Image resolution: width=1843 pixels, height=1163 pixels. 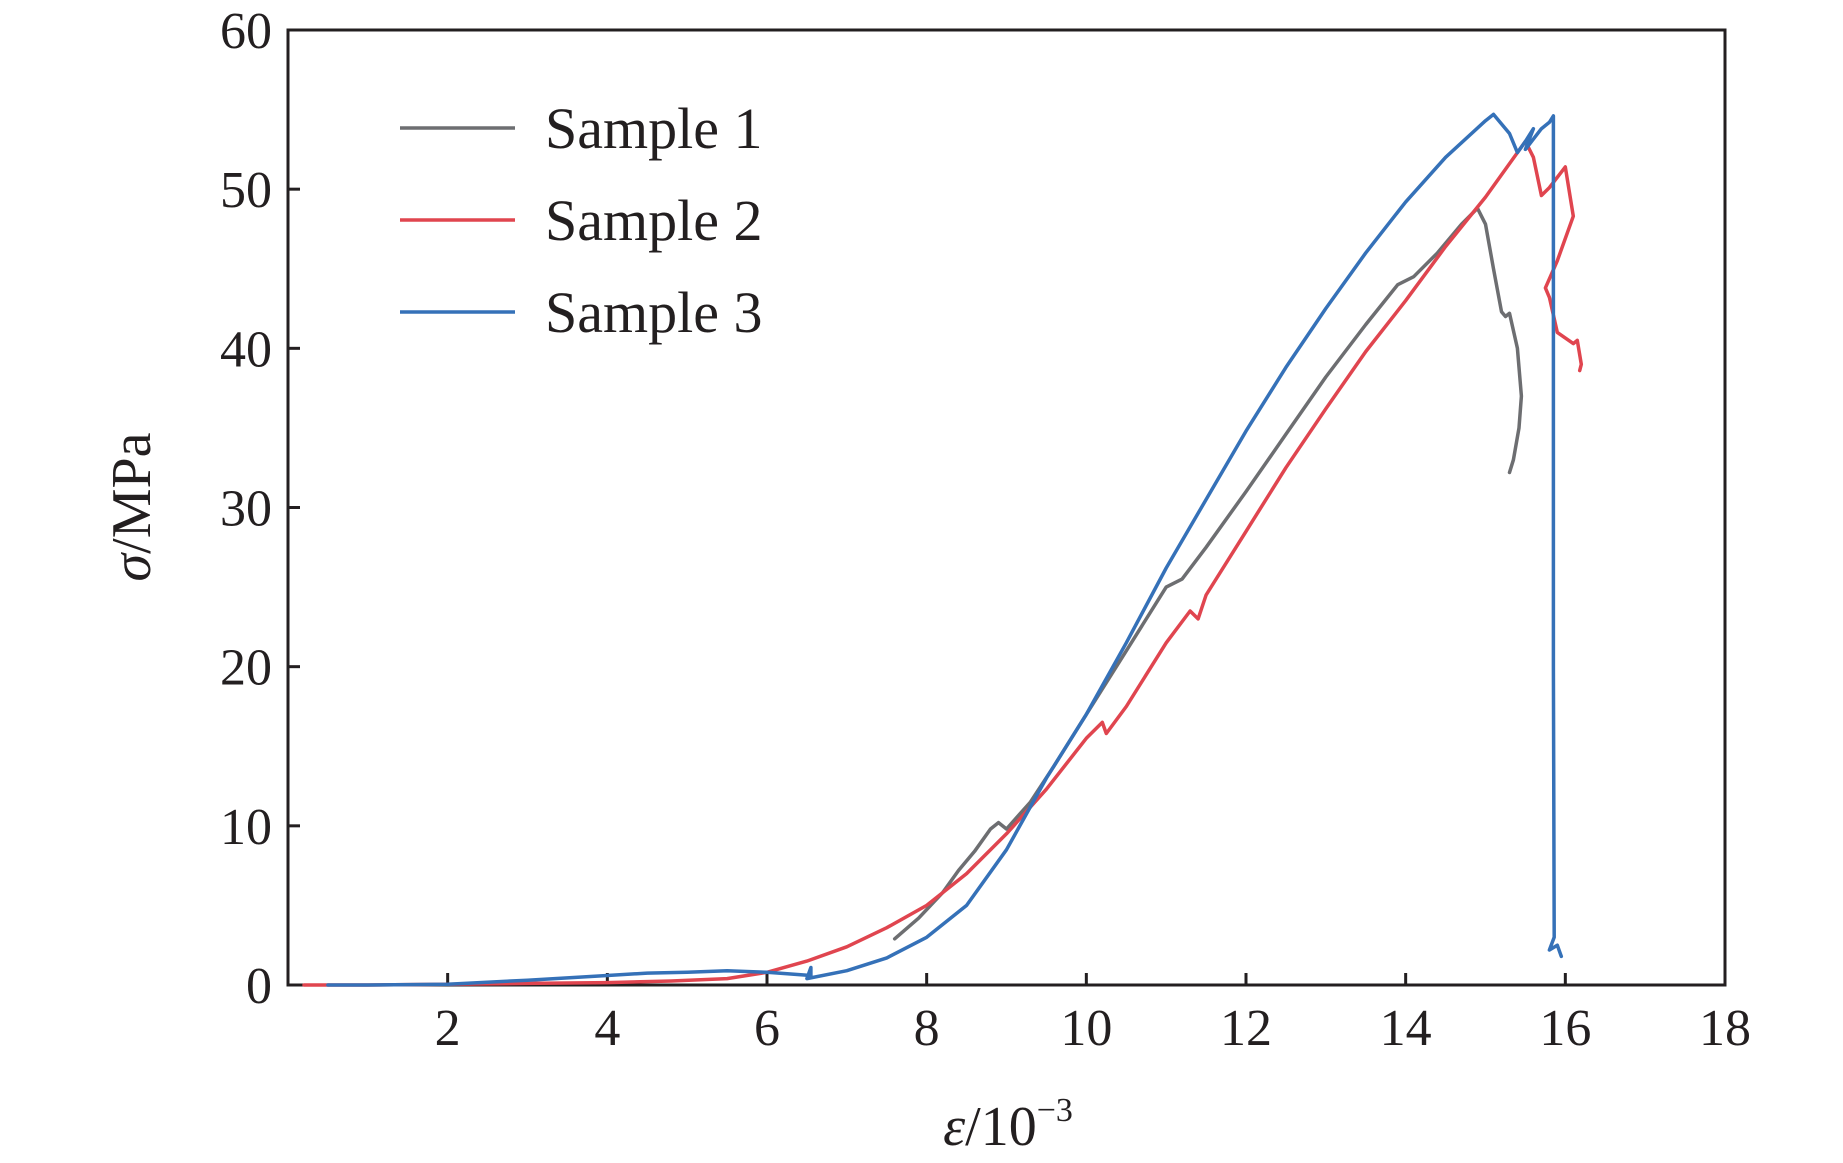 What do you see at coordinates (607, 1028) in the screenshot?
I see `x-tick-label: 4` at bounding box center [607, 1028].